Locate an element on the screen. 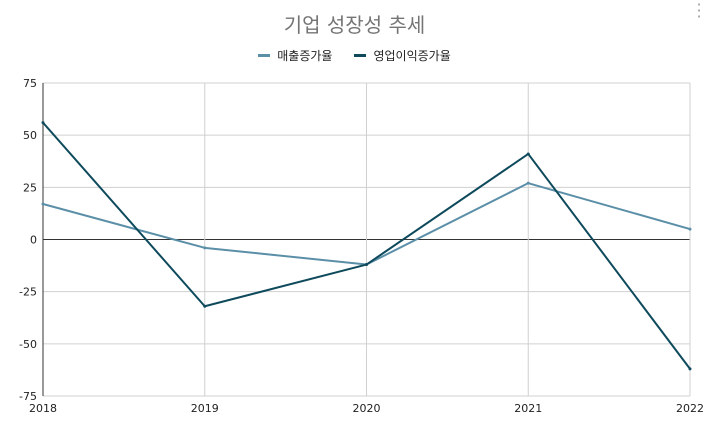 This screenshot has height=427, width=709. legend: 매출증가율 영업이익증가율 is located at coordinates (354, 55).